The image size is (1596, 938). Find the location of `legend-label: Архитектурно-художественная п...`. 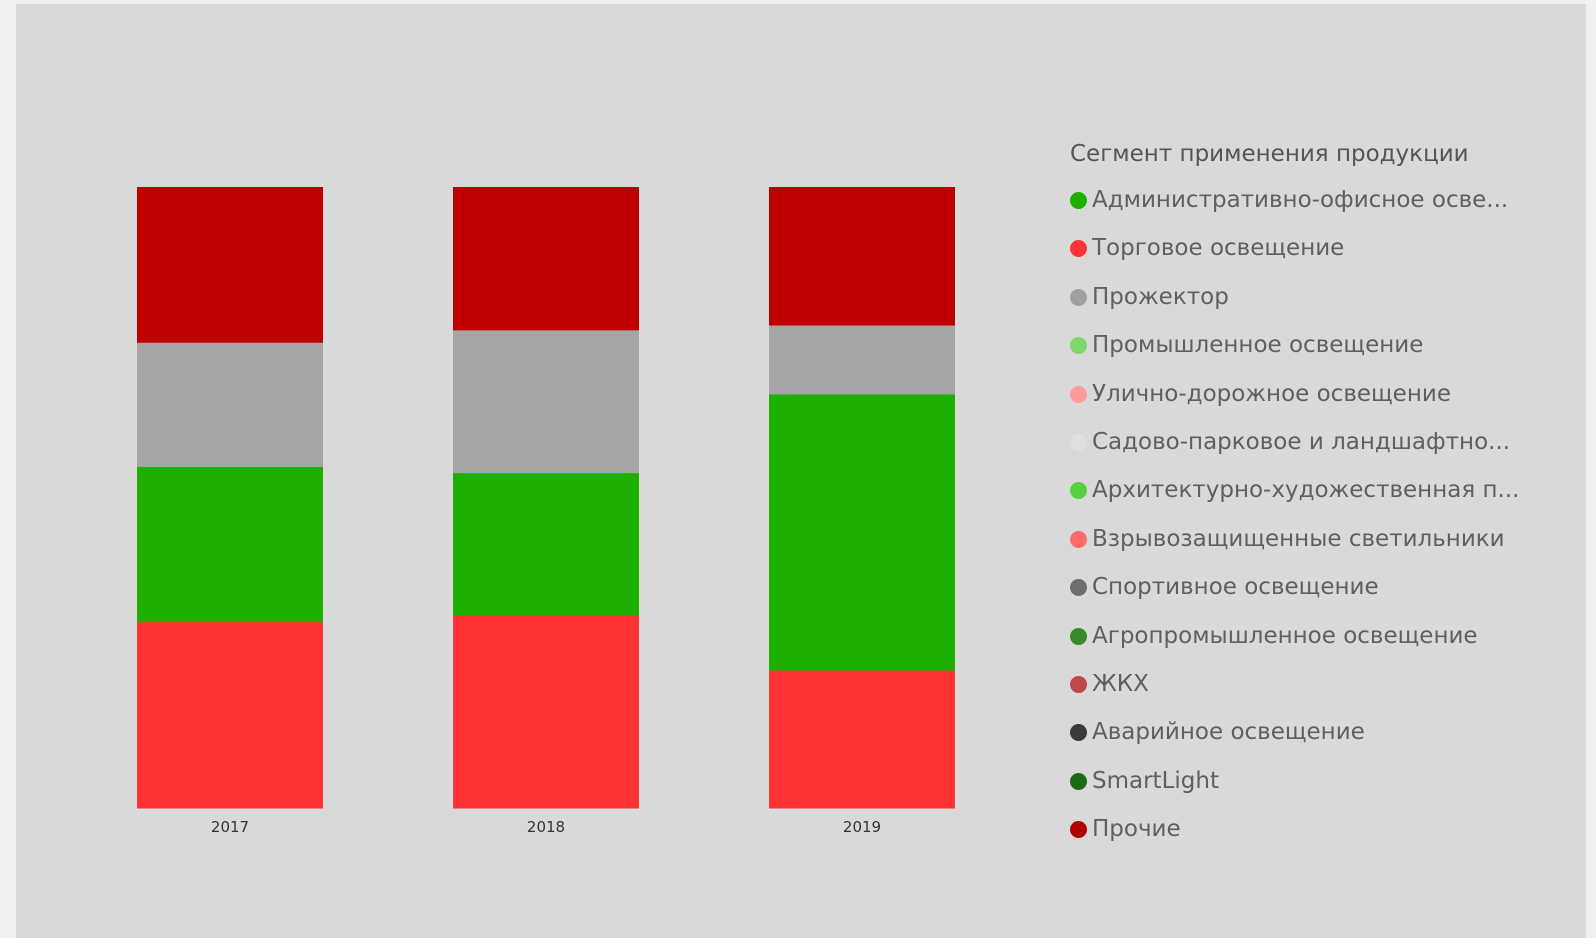

legend-label: Архитектурно-художественная п... is located at coordinates (1306, 490).